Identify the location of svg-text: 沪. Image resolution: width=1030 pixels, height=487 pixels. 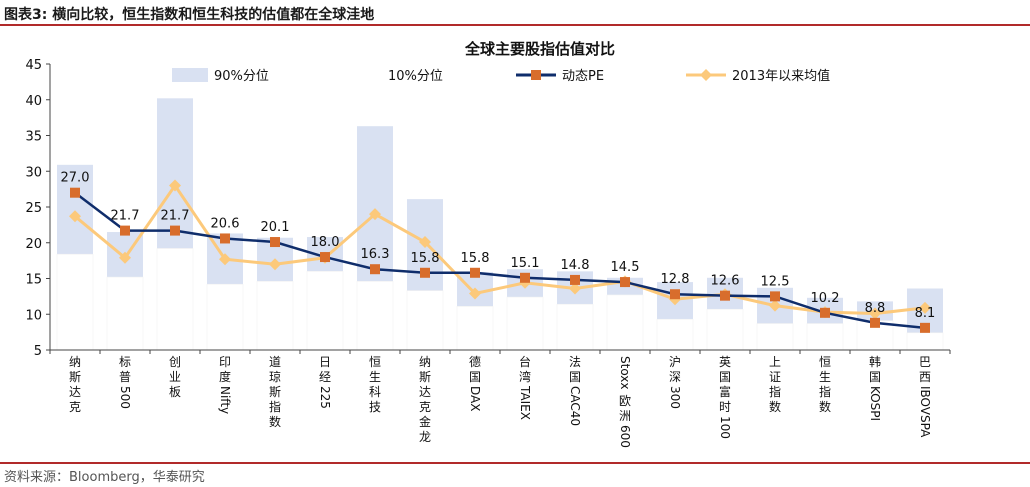
(675, 362).